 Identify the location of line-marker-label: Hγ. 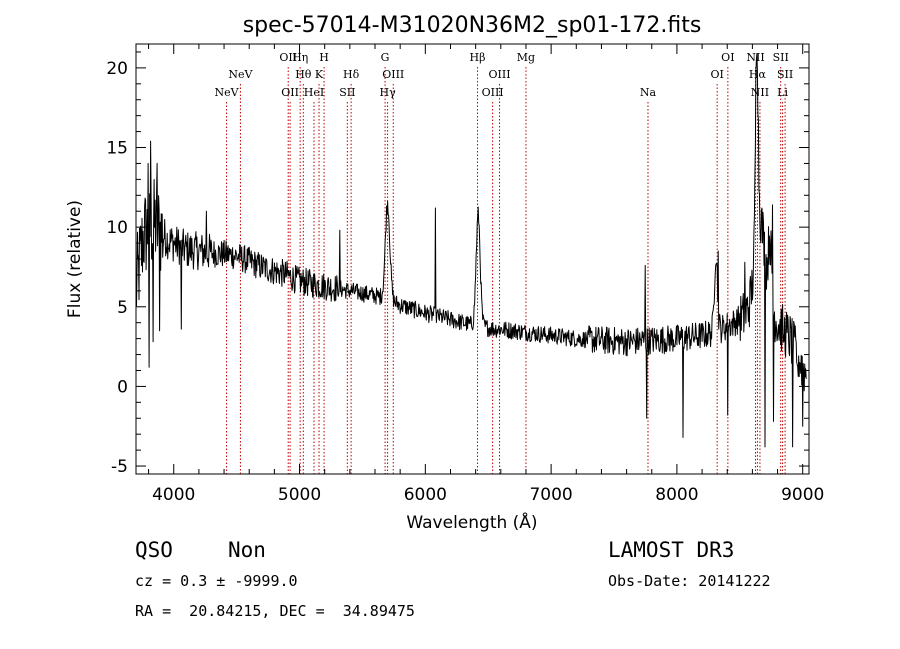
(388, 92).